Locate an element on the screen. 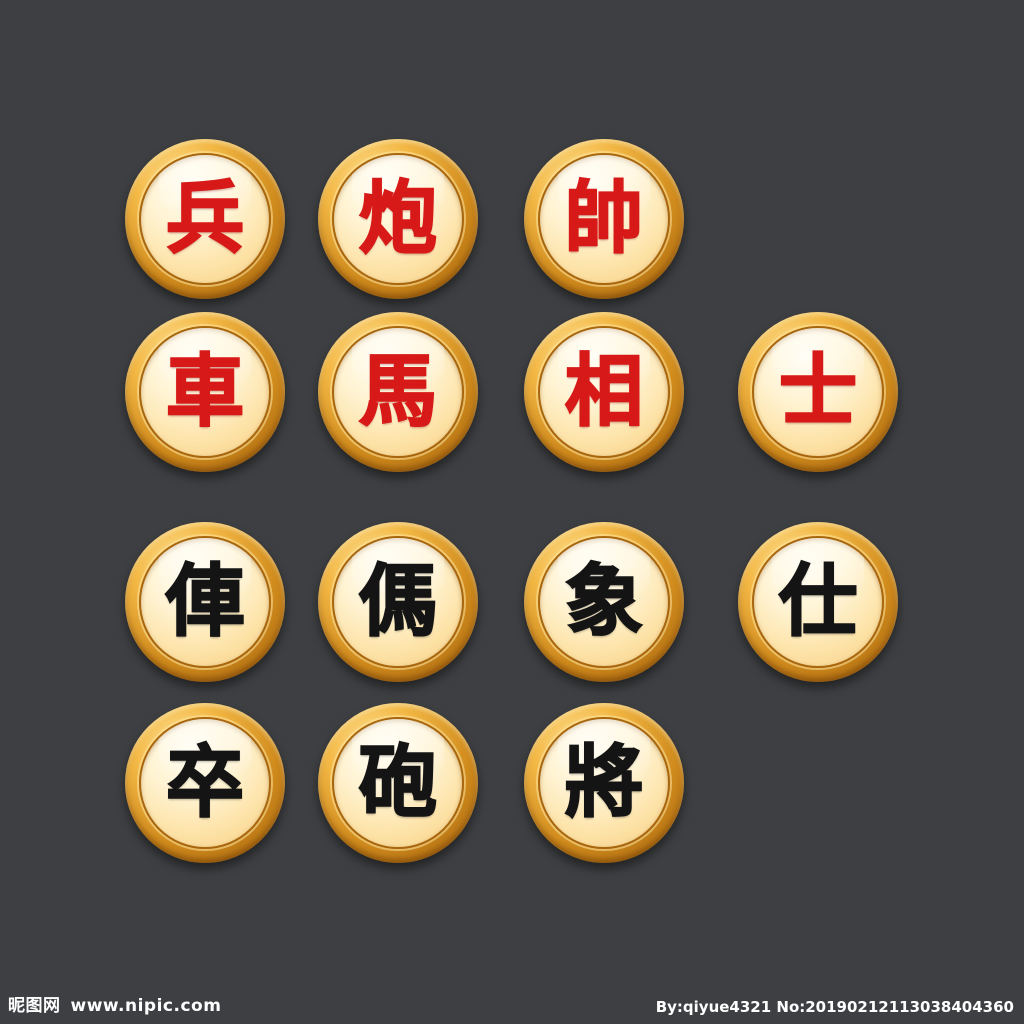 The width and height of the screenshot is (1024, 1024). piece-character: 馬 is located at coordinates (398, 392).